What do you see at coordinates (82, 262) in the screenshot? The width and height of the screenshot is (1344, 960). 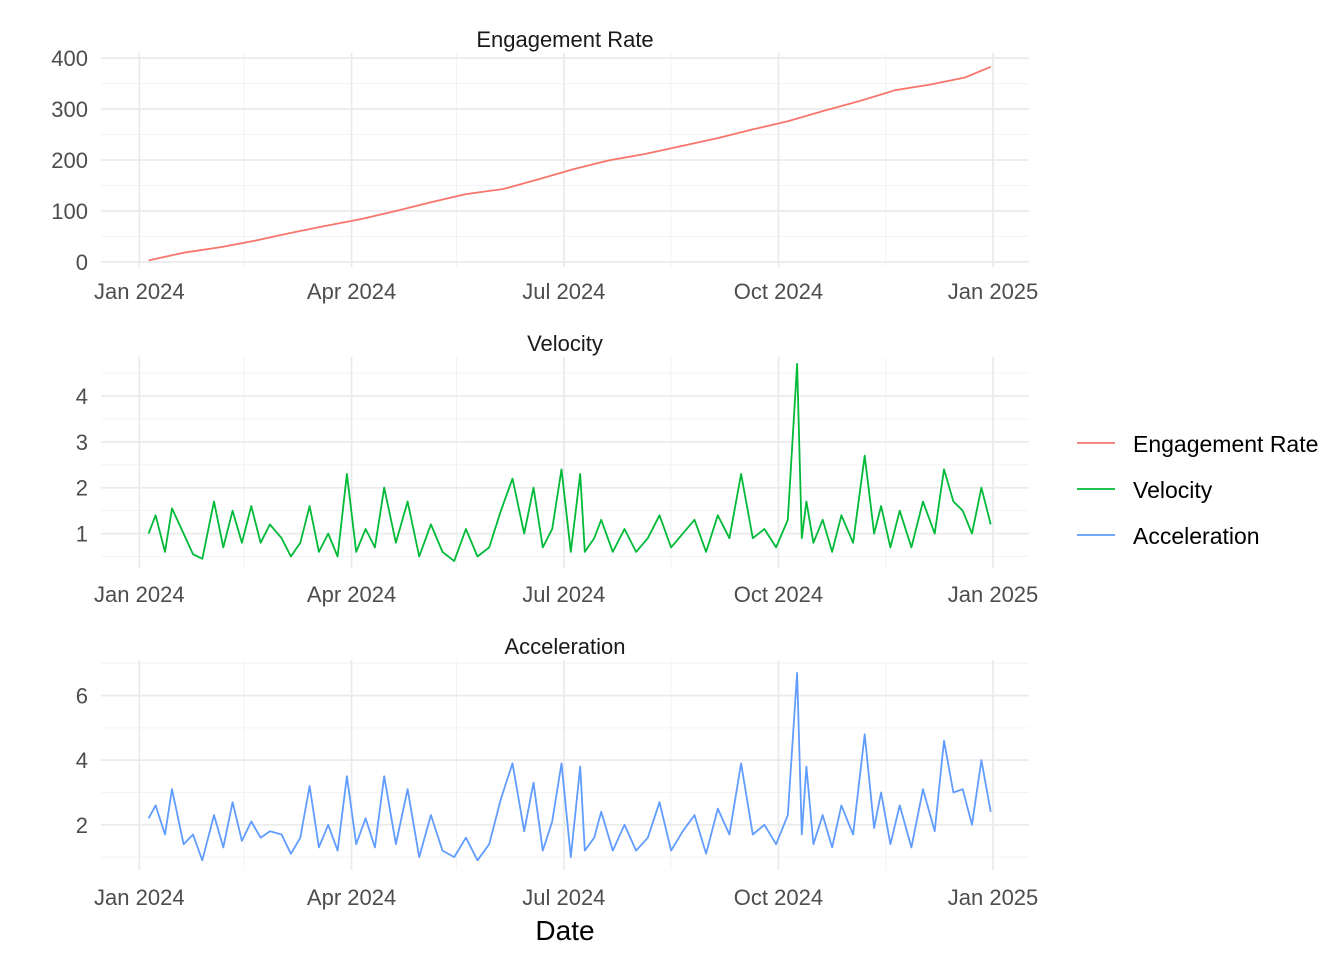 I see `y-tick-label: 0` at bounding box center [82, 262].